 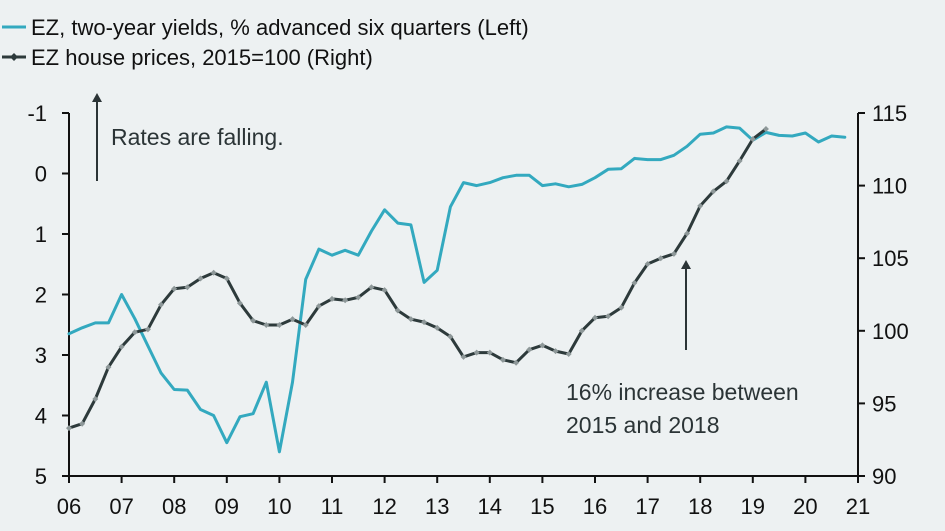 I want to click on x-tick-label: 16, so click(x=595, y=506).